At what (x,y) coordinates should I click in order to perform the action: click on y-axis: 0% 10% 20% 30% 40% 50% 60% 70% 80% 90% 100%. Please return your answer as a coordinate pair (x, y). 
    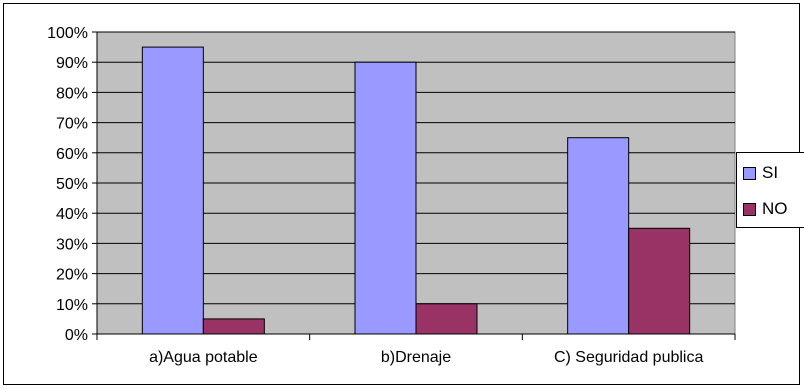
    Looking at the image, I should click on (72, 184).